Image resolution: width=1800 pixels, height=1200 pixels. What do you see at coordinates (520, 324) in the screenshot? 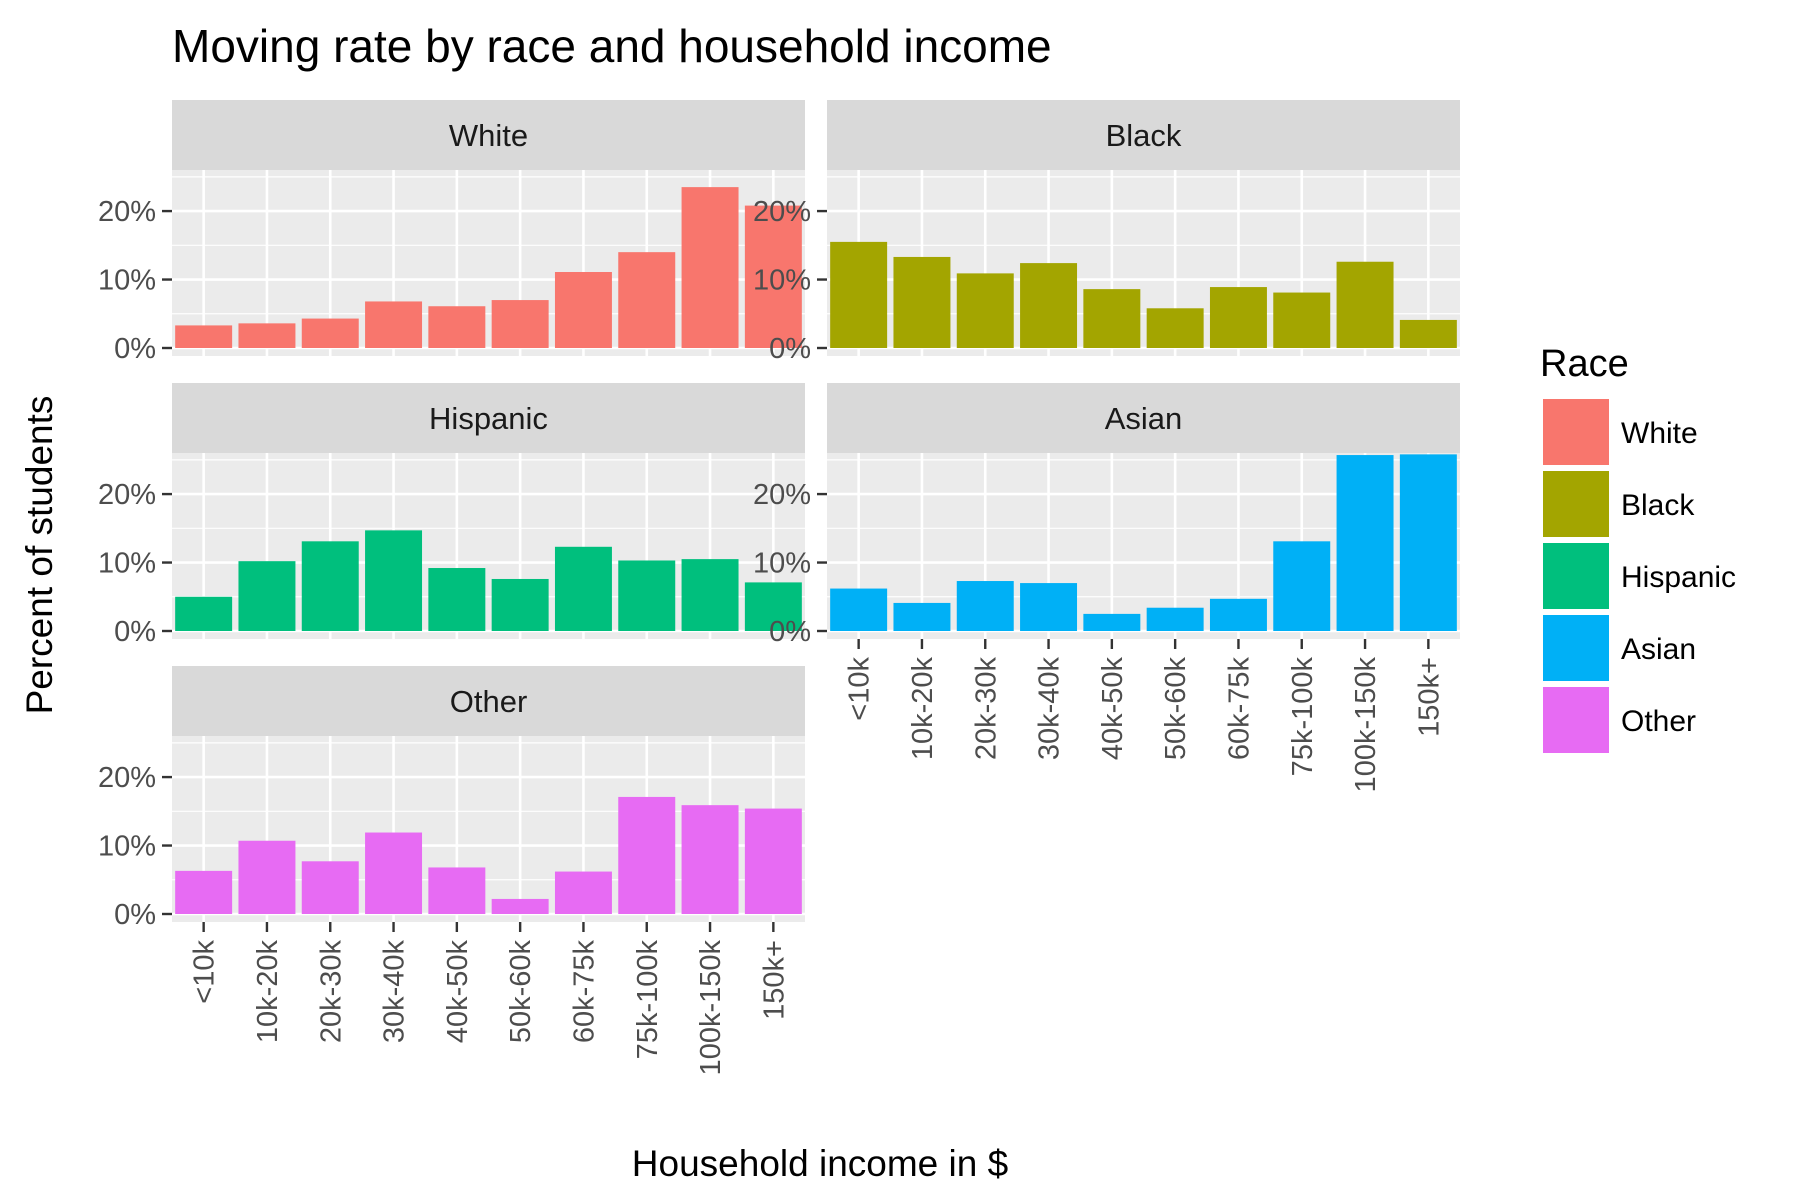
I see `bar-white-50k-60k` at bounding box center [520, 324].